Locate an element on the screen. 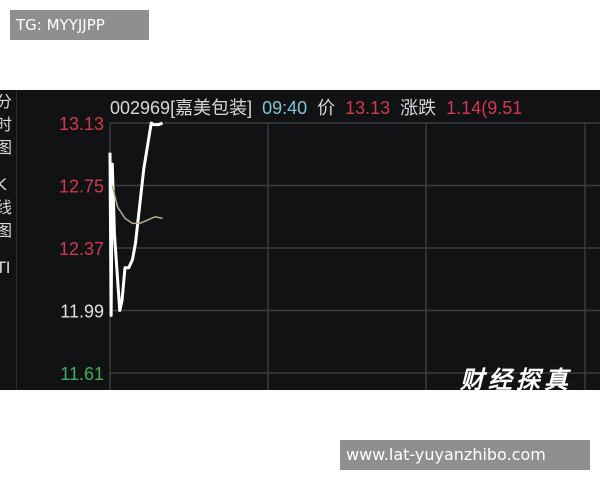 The height and width of the screenshot is (480, 600). change-value: 1.14(9.51 is located at coordinates (484, 108).